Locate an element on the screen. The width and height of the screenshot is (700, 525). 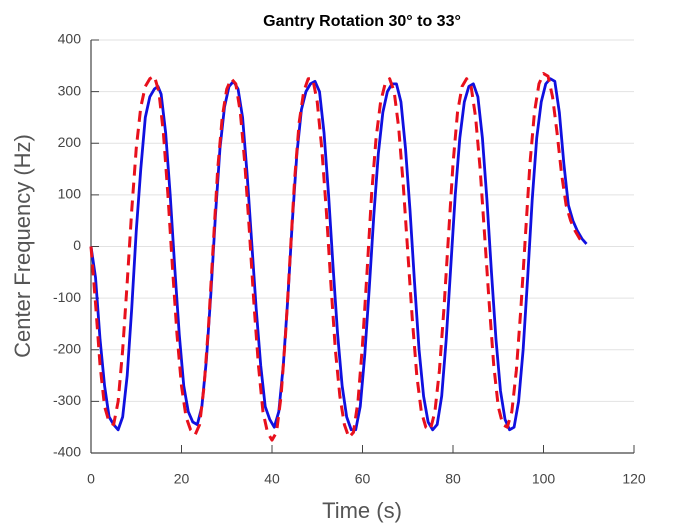
x-axis-label: Time (s) is located at coordinates (362, 510).